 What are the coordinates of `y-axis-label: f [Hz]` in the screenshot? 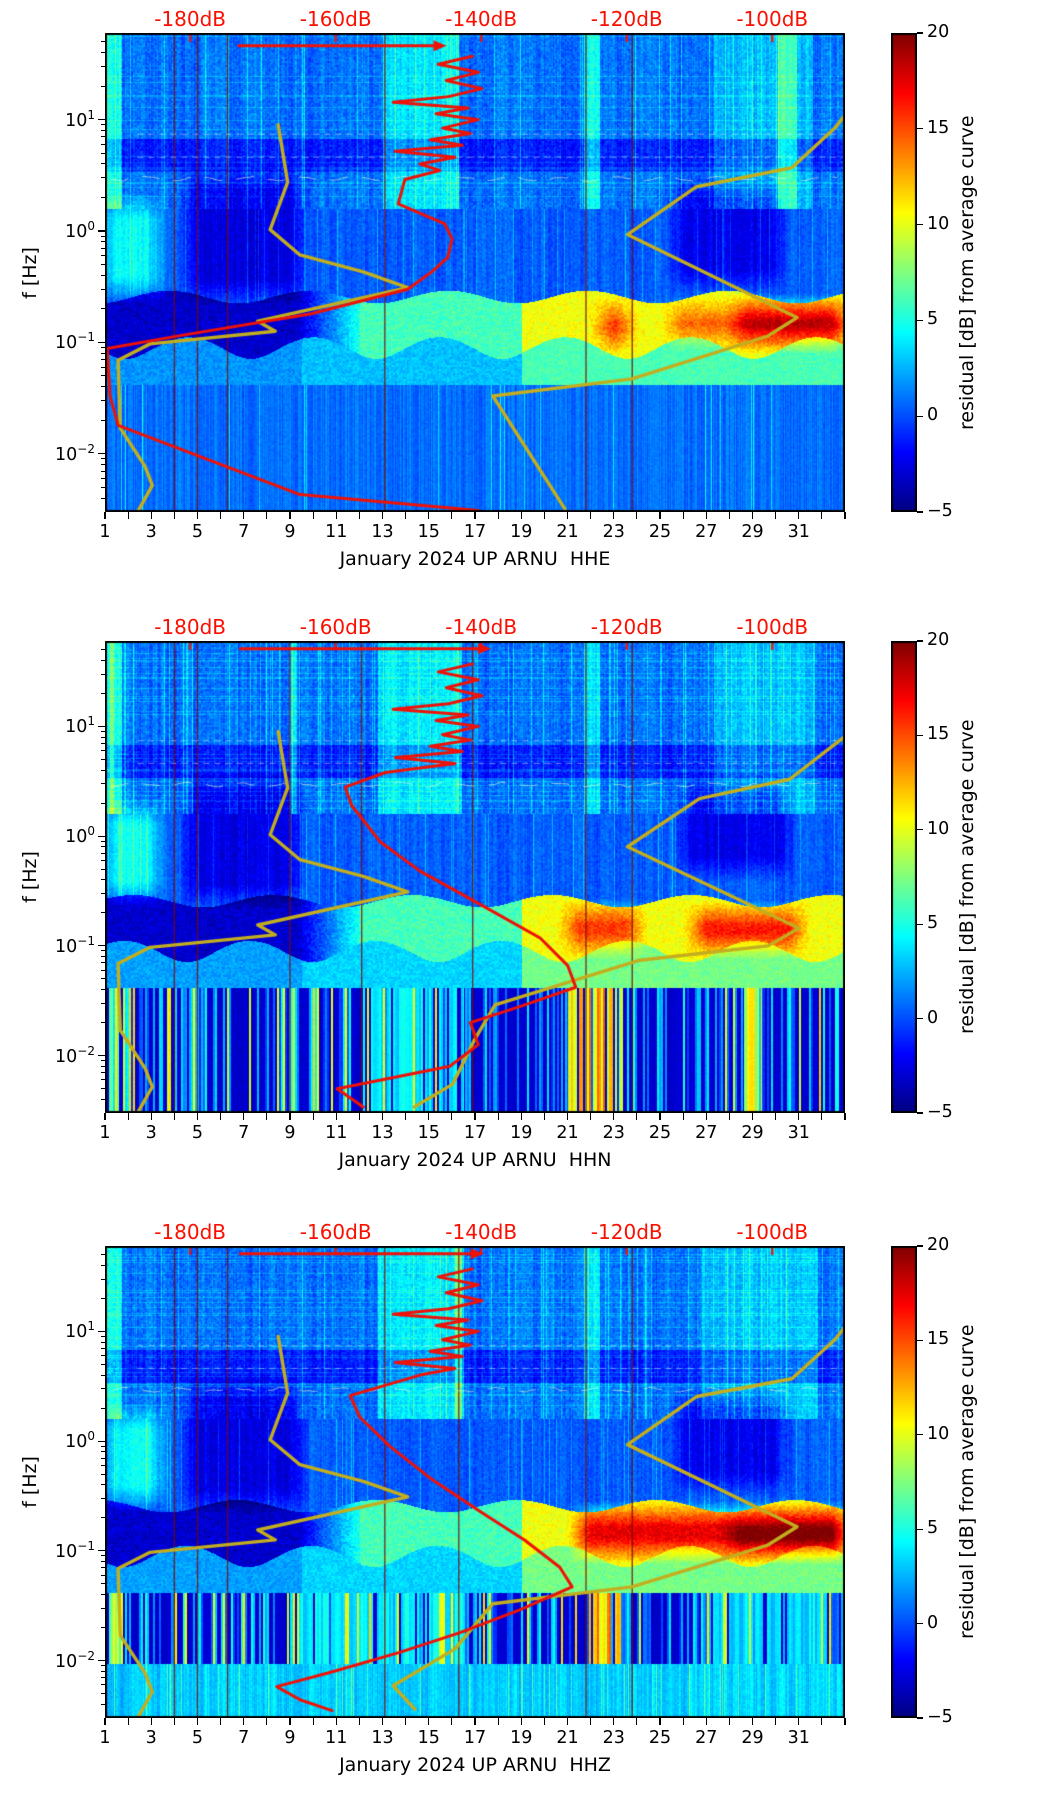 It's located at (30, 877).